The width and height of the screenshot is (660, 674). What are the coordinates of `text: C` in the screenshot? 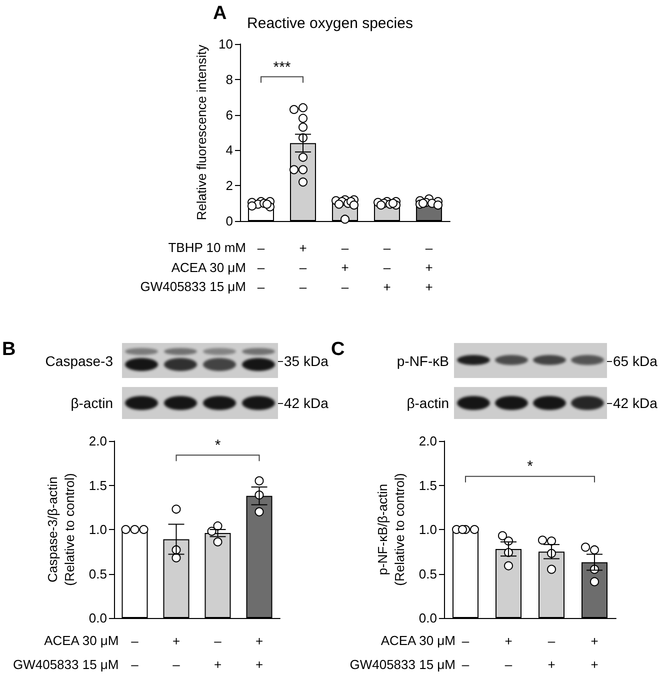 It's located at (338, 349).